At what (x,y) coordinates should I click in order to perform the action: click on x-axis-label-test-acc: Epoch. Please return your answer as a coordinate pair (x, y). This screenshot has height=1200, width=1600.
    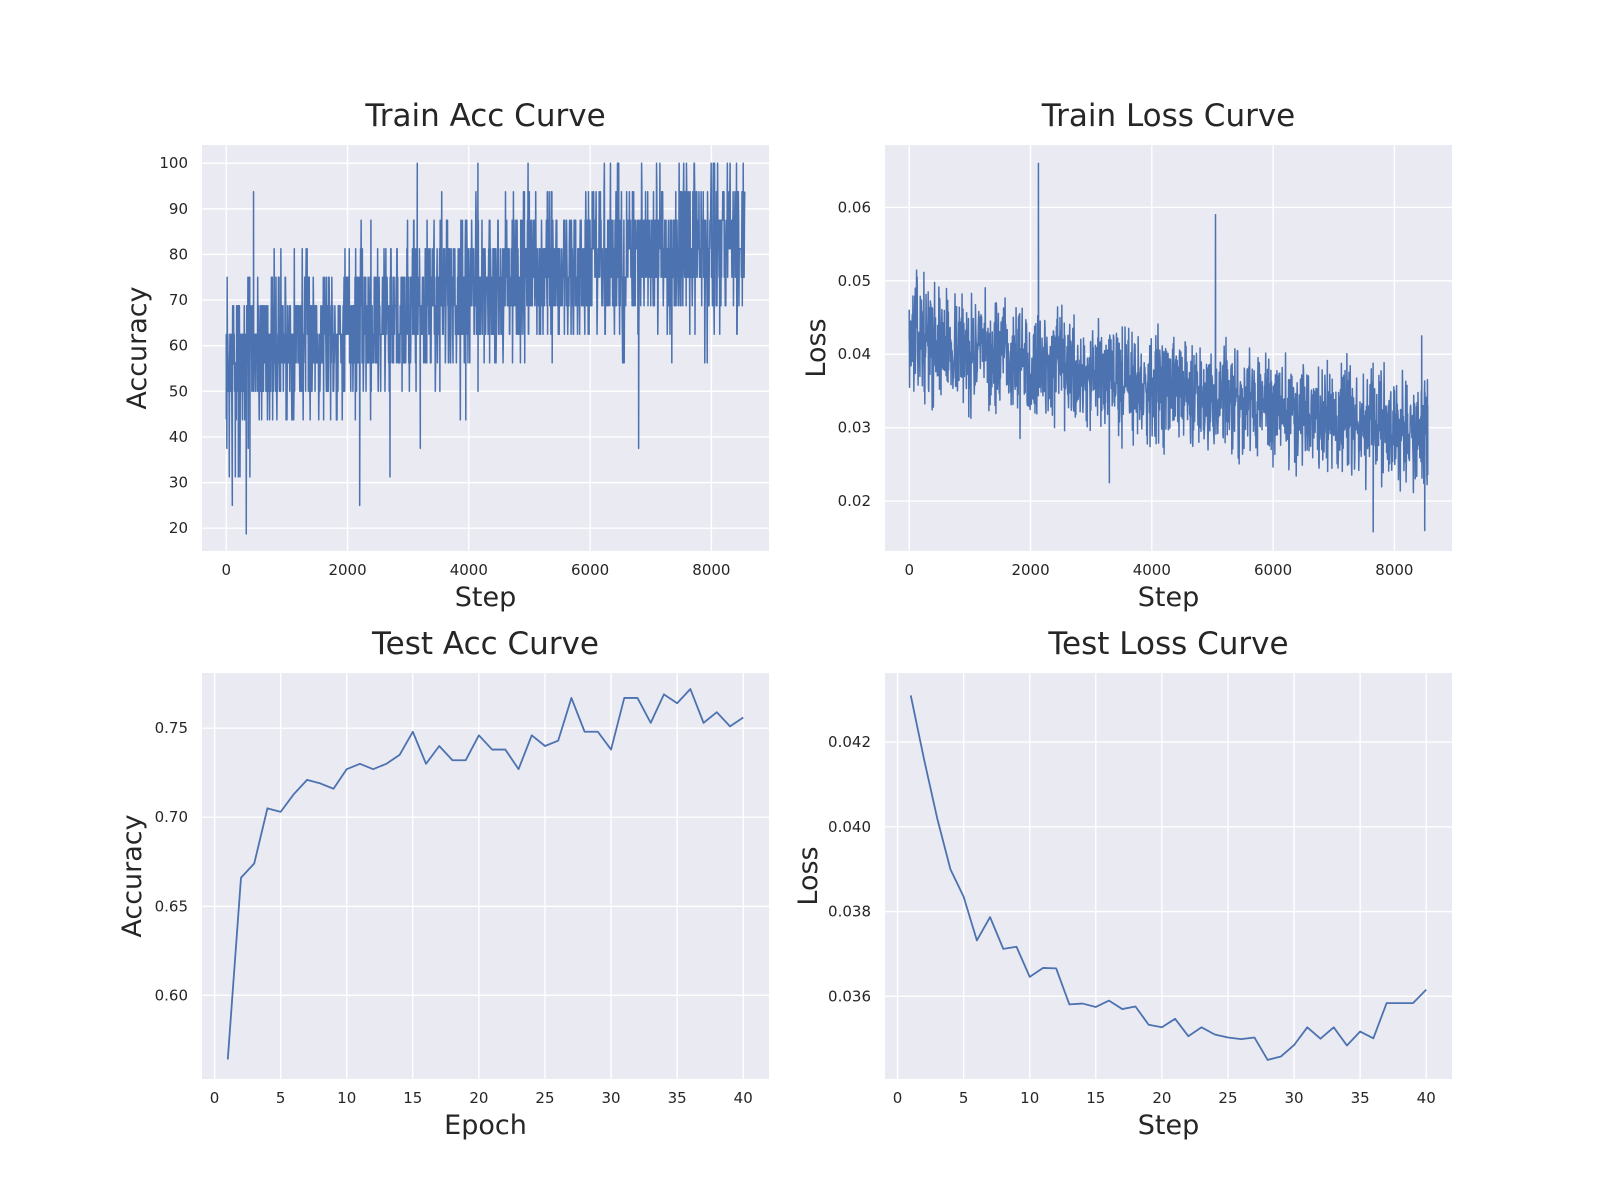
    Looking at the image, I should click on (485, 1125).